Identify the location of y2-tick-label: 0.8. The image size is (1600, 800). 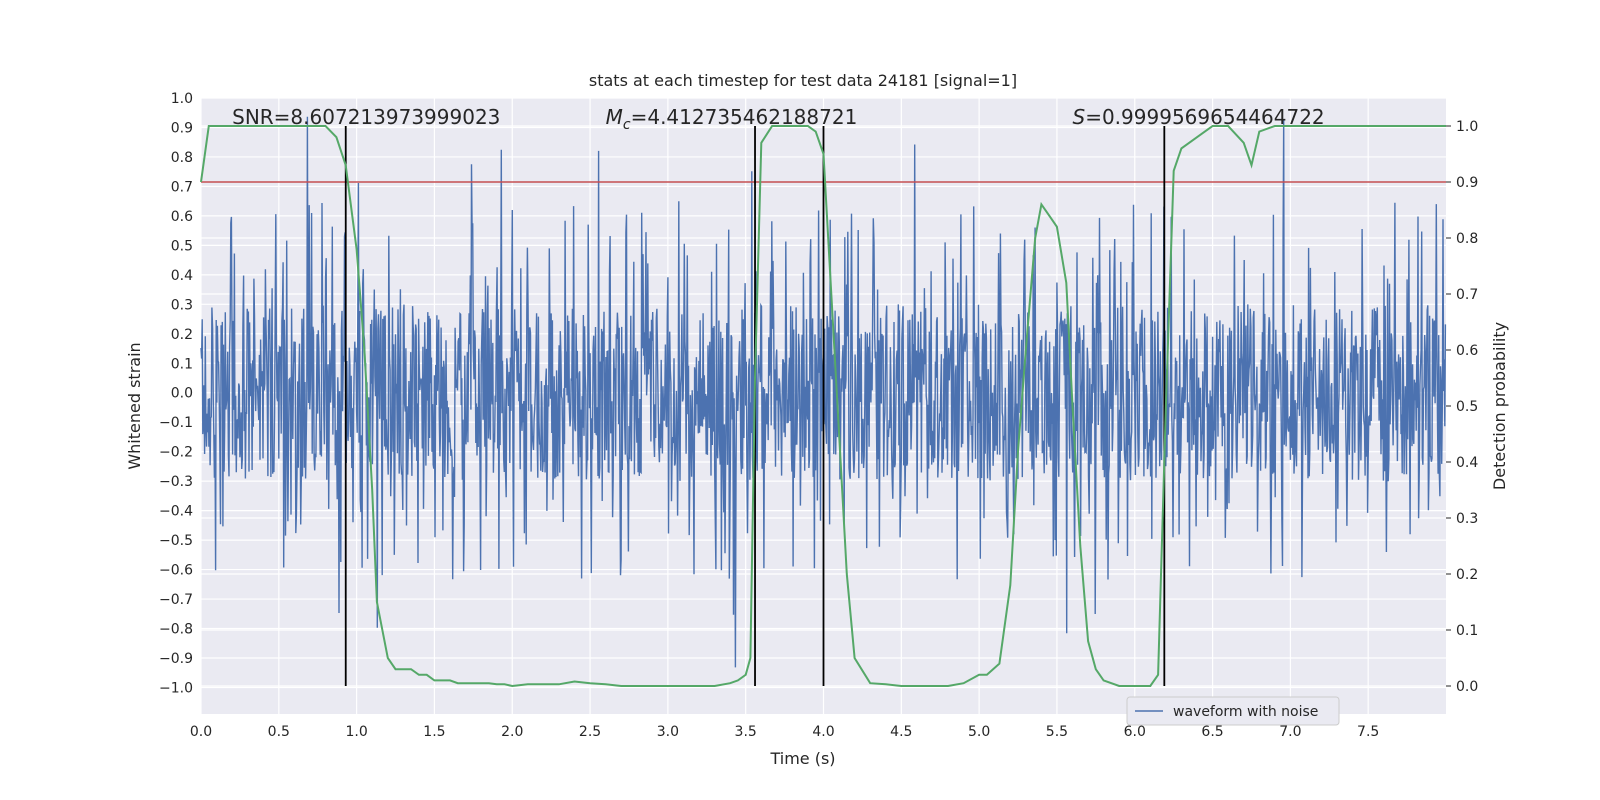
(1467, 239).